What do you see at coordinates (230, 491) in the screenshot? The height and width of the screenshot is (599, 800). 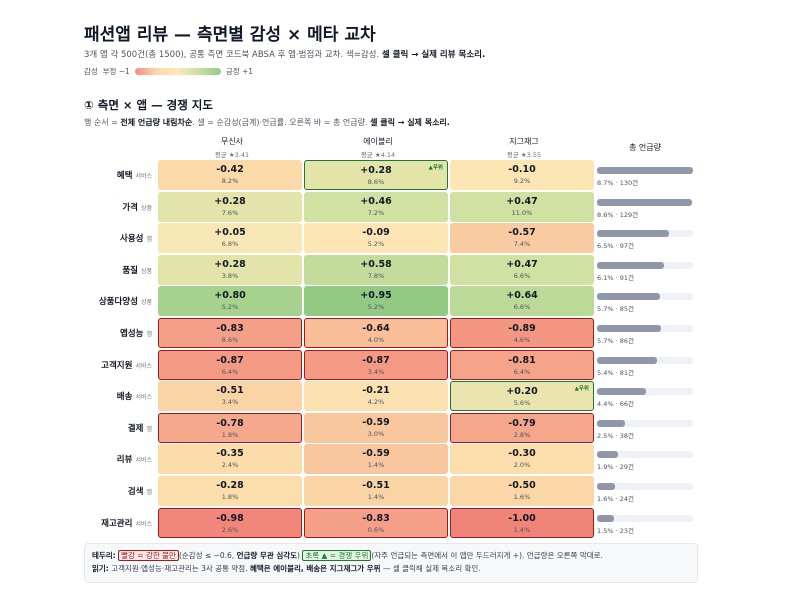 I see `heatmap-cell: -0.28 1.8%` at bounding box center [230, 491].